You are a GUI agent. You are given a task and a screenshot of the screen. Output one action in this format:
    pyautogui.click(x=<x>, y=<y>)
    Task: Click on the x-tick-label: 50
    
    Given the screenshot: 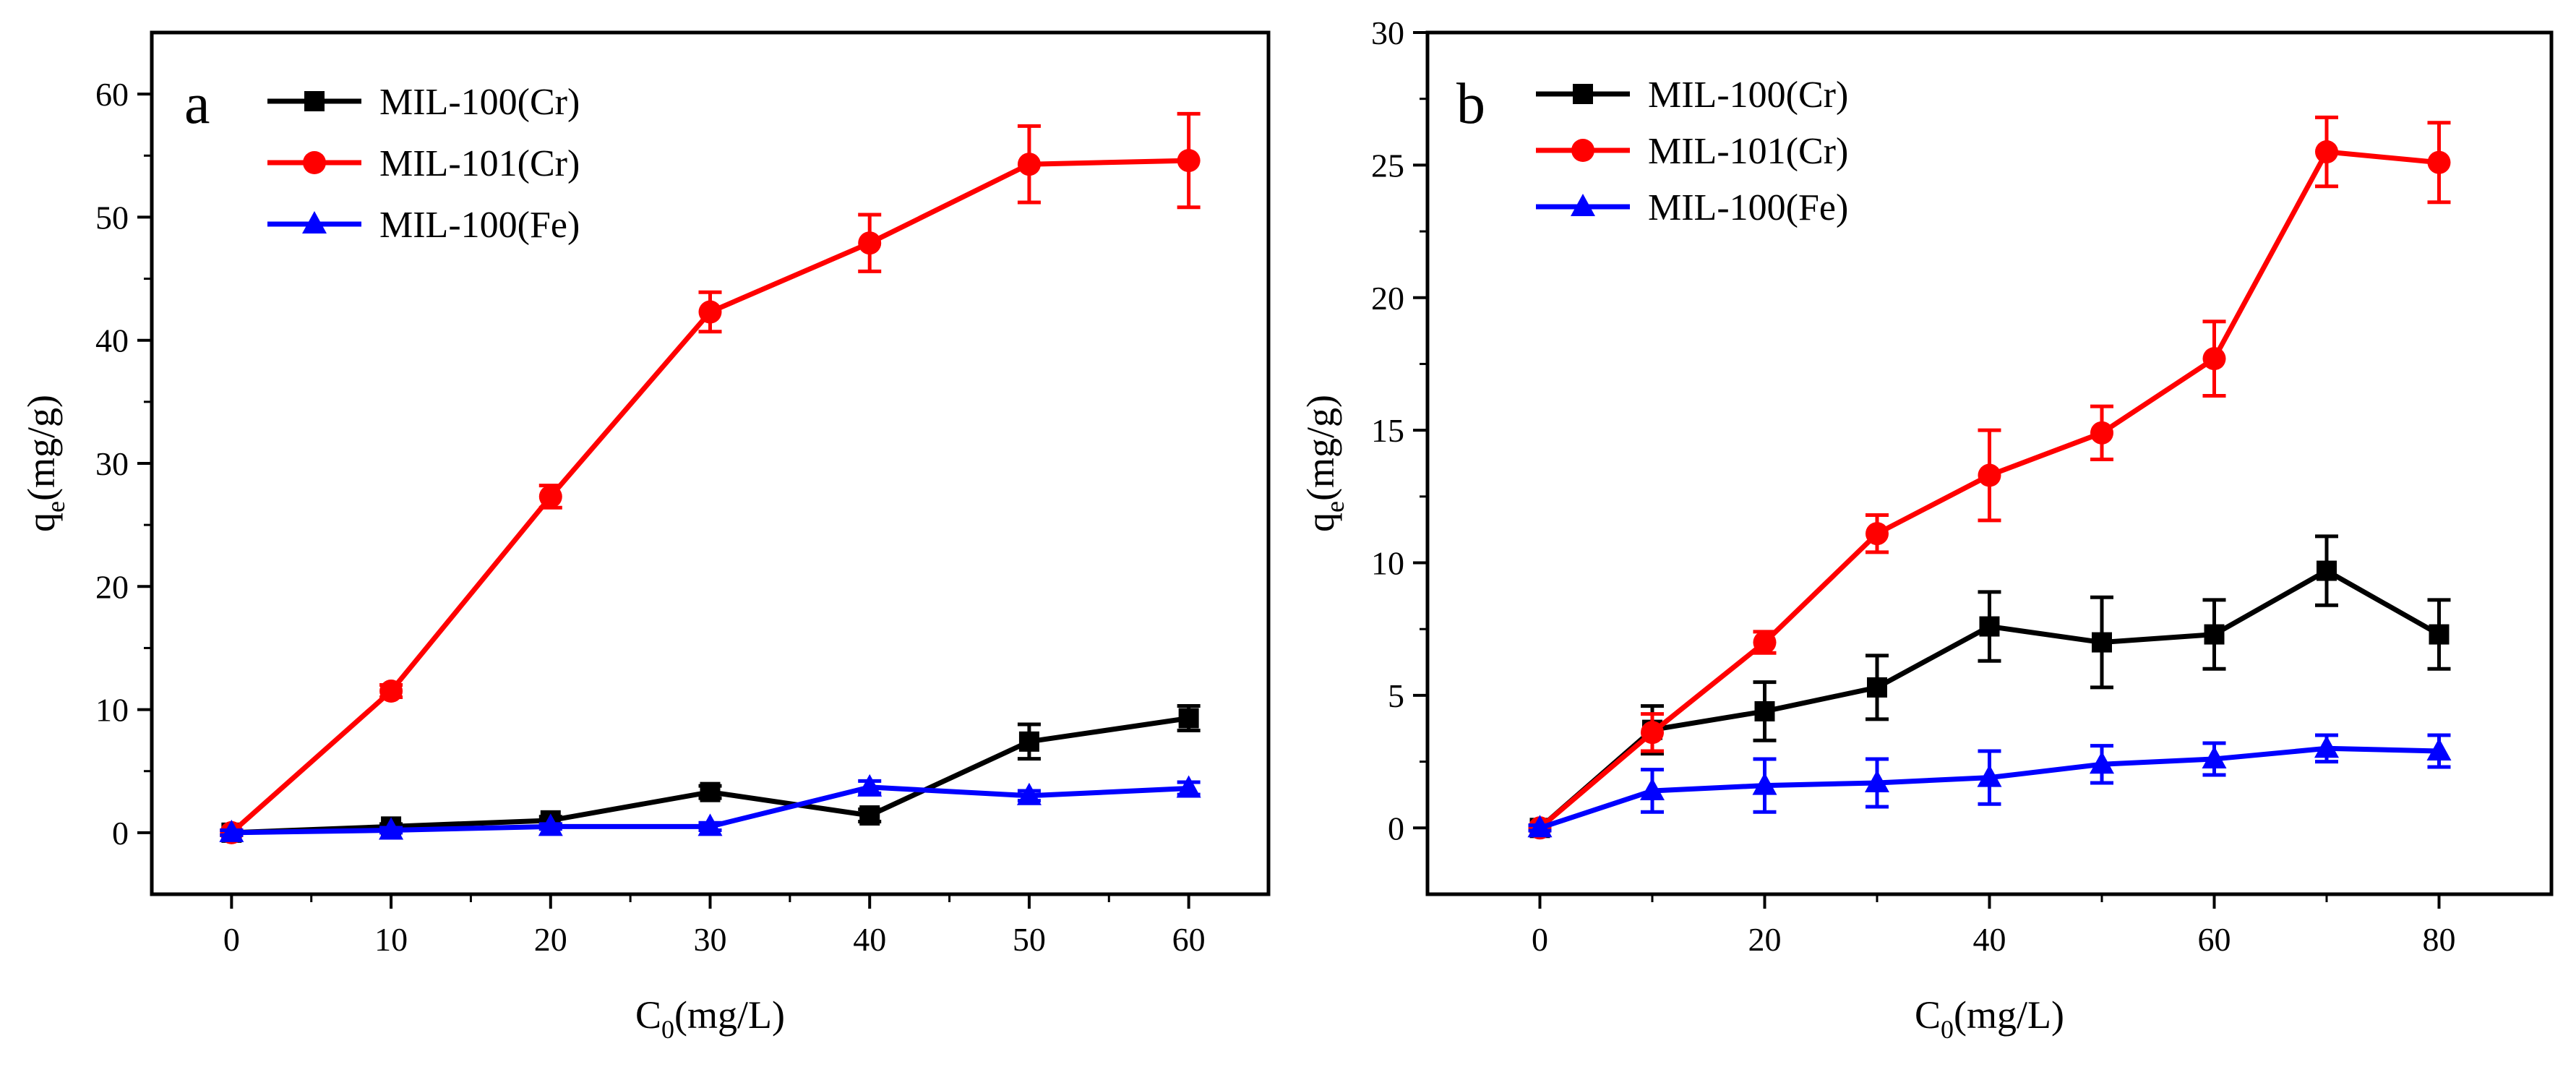 What is the action you would take?
    pyautogui.click(x=1029, y=939)
    